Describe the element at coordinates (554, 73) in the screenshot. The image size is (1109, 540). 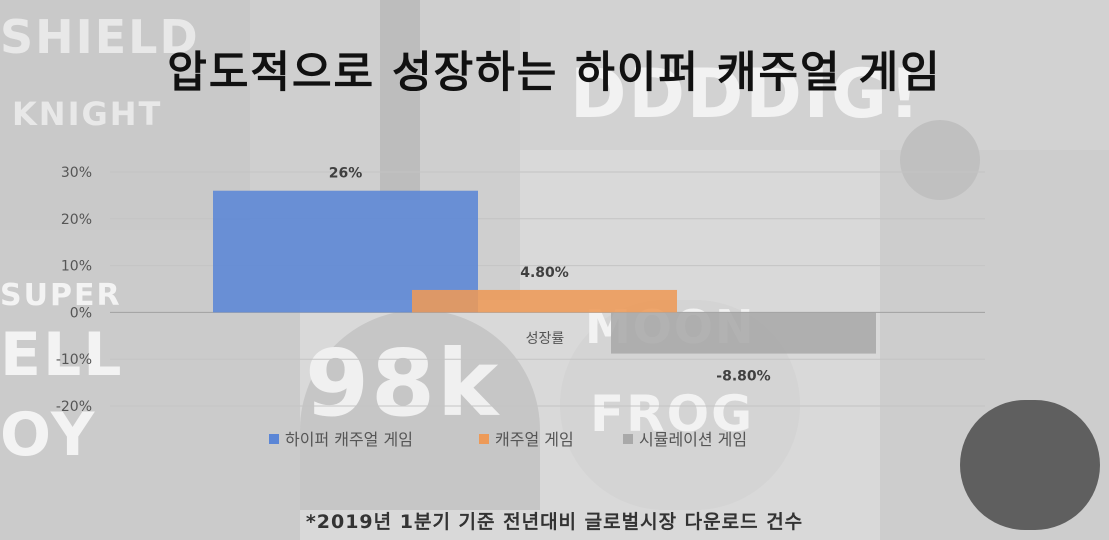
I see `page-title: 압도적으로 성장하는 하이퍼 캐주얼 게임` at that location.